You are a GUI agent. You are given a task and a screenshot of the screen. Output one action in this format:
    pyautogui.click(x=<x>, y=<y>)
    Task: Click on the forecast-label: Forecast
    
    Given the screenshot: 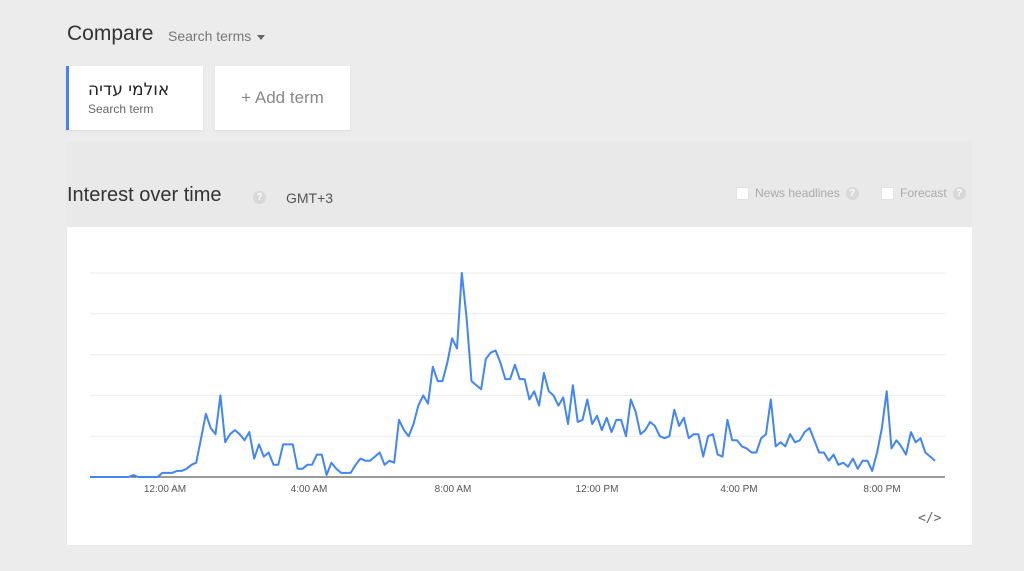 What is the action you would take?
    pyautogui.click(x=923, y=193)
    